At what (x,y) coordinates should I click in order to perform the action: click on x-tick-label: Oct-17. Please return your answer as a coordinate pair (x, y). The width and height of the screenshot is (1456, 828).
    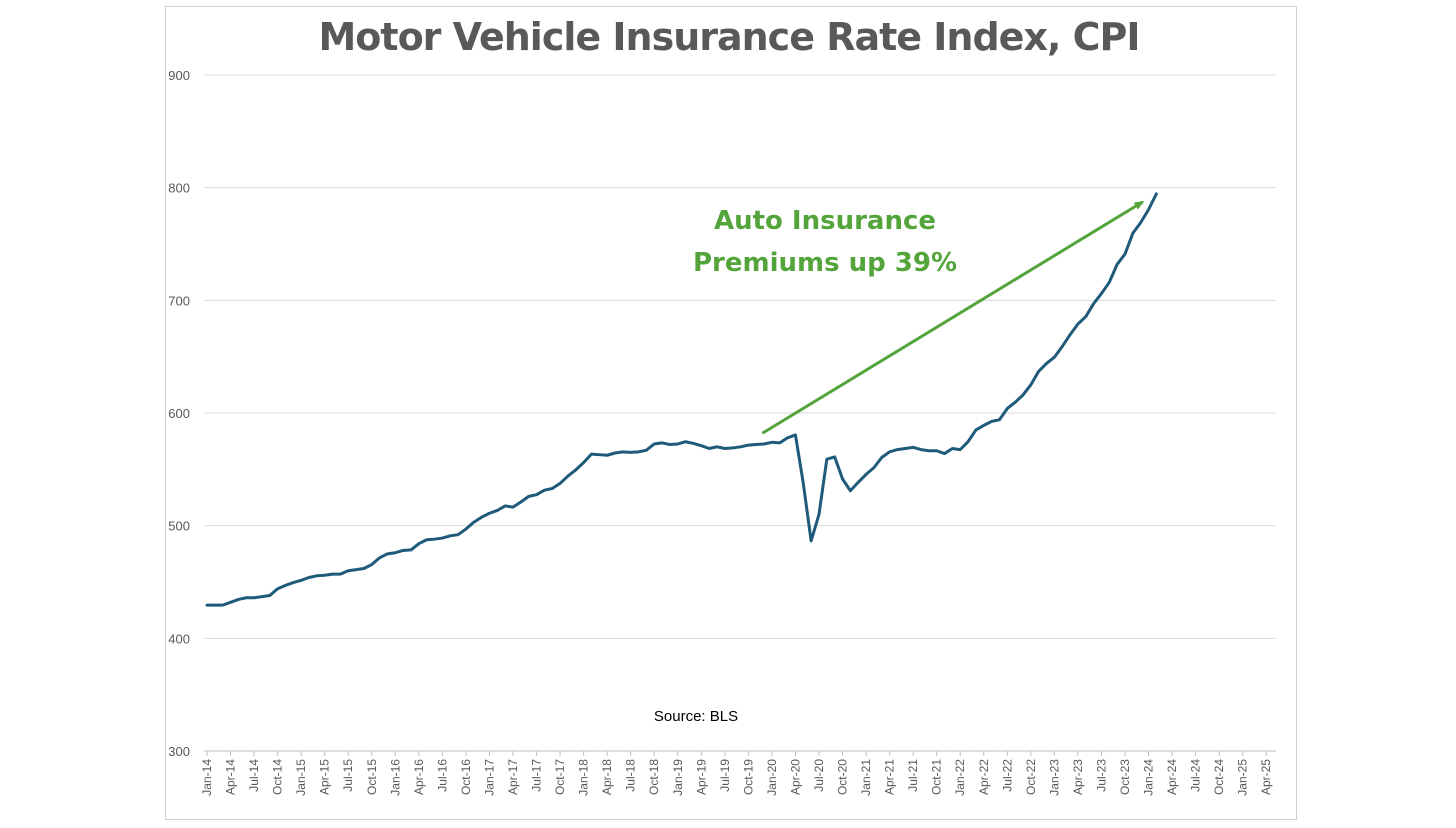
    Looking at the image, I should click on (560, 777).